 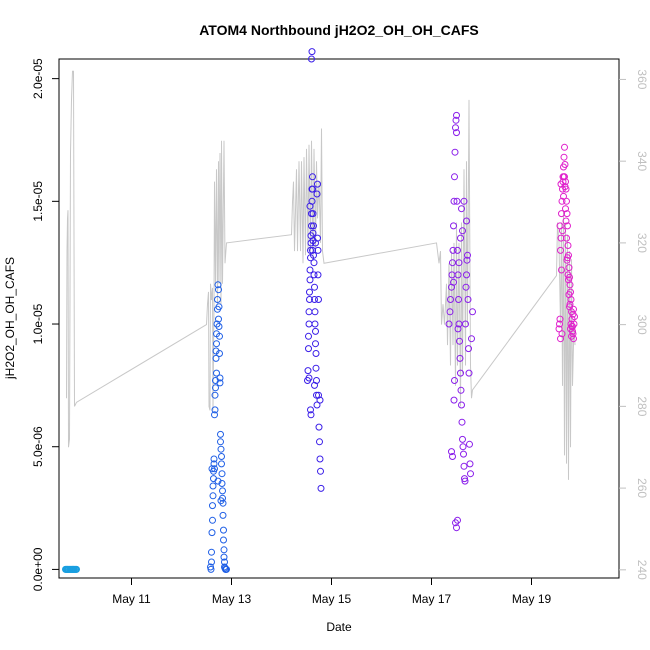 I want to click on y-axis-right: 240 260 280 300 320 340 360, so click(x=634, y=324).